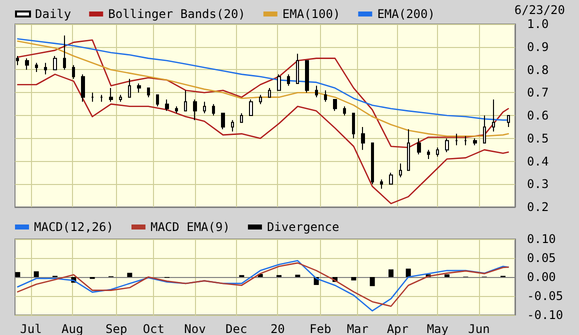 The width and height of the screenshot is (579, 335). What do you see at coordinates (320, 328) in the screenshot?
I see `x-tick-label: Feb` at bounding box center [320, 328].